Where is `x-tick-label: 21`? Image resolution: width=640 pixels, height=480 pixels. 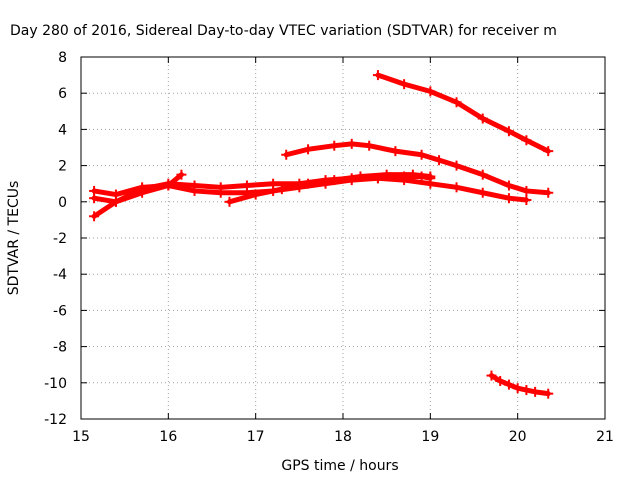 x-tick-label: 21 is located at coordinates (605, 437).